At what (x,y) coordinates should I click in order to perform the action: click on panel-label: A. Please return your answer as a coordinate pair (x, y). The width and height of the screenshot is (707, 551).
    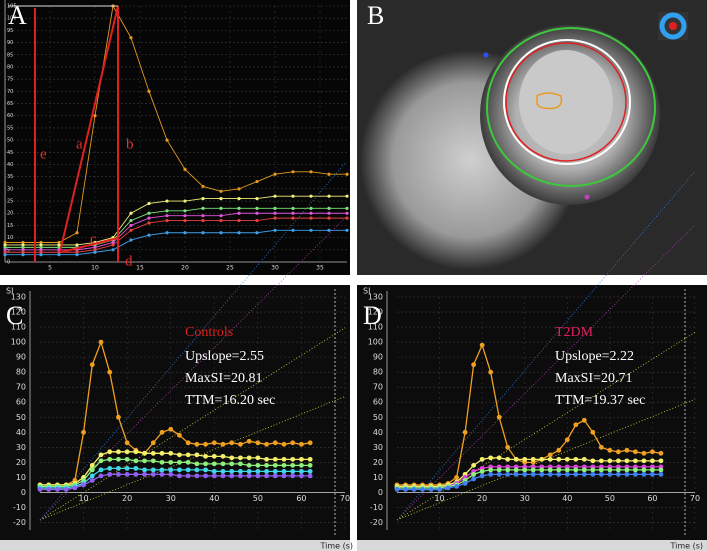
    Looking at the image, I should click on (17, 15).